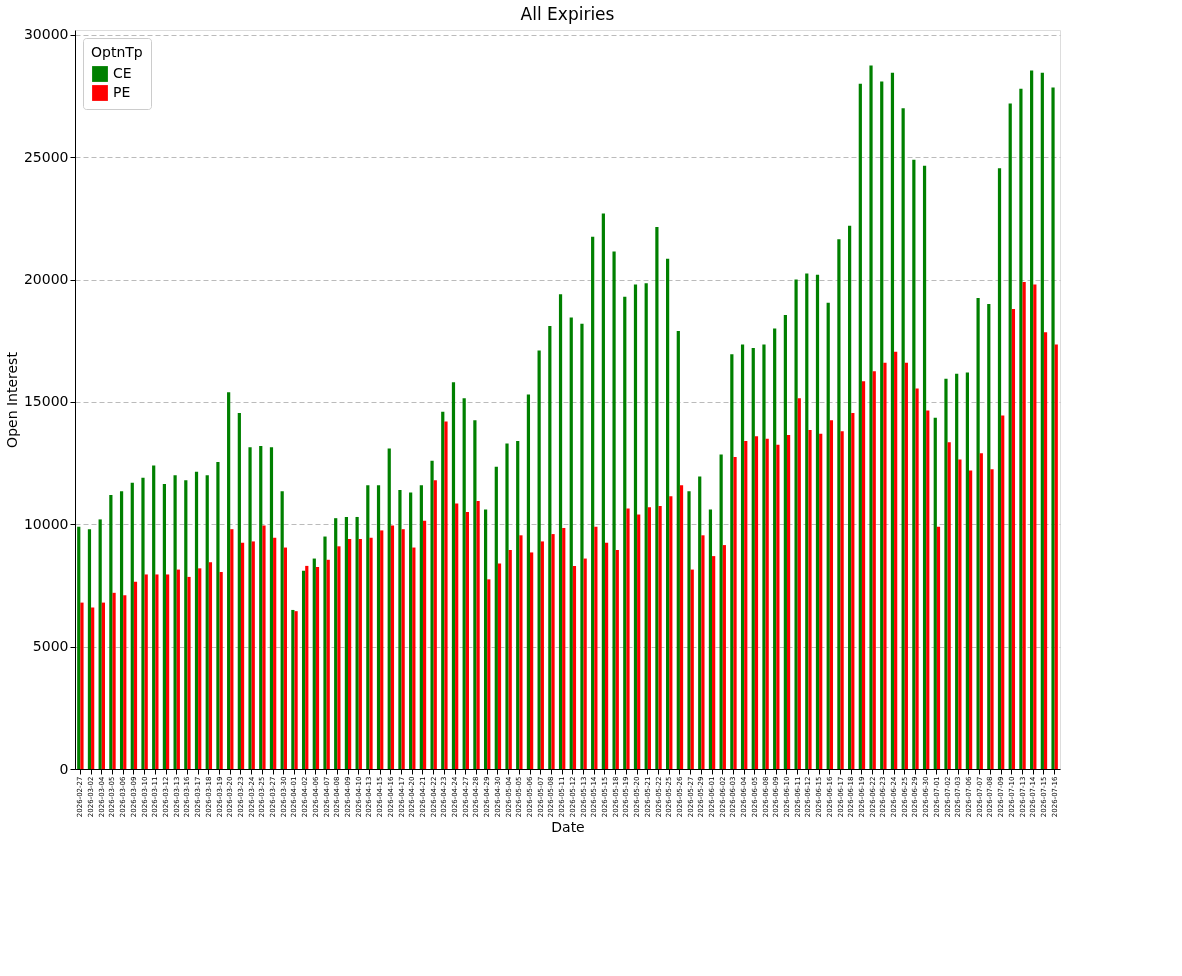 The height and width of the screenshot is (976, 1182). I want to click on y-axis-title: Open Interest, so click(11, 399).